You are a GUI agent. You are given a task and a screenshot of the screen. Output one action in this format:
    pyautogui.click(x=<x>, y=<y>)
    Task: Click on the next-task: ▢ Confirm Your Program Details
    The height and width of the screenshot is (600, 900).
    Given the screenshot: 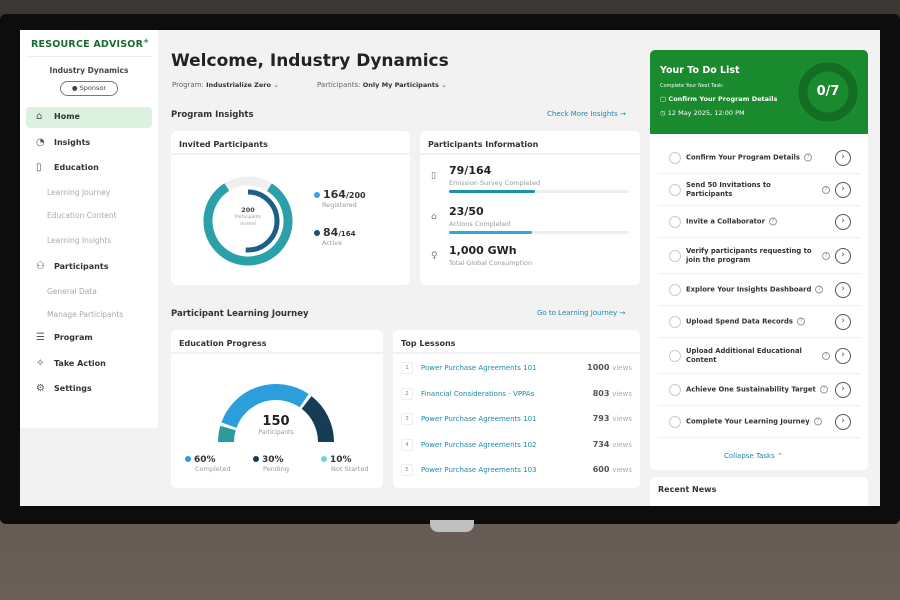 What is the action you would take?
    pyautogui.click(x=718, y=99)
    